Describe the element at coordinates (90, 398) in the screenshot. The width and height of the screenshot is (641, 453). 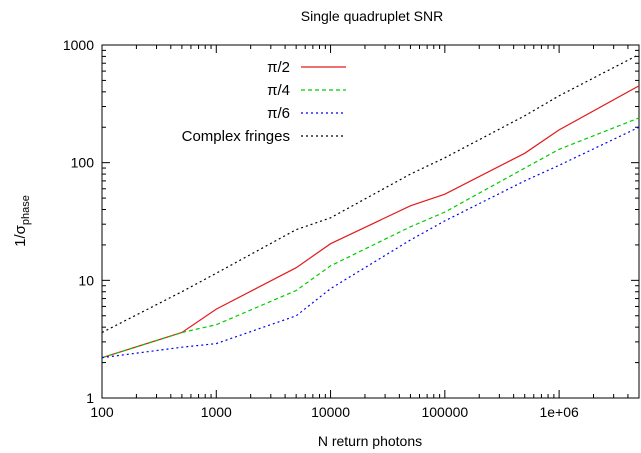
I see `y-tick-label: 1` at that location.